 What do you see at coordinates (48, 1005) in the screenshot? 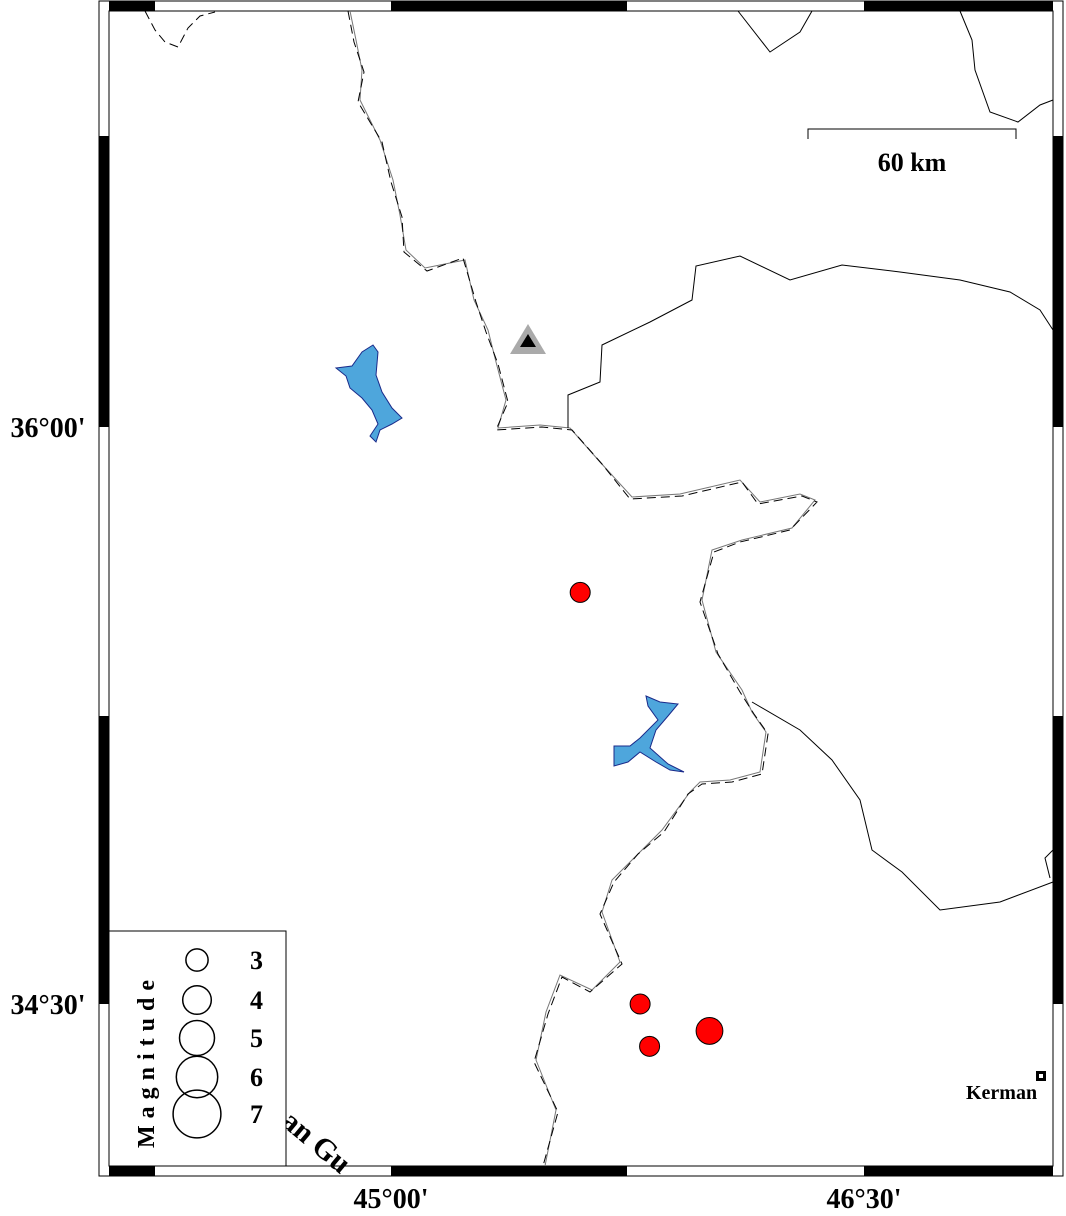
I see `lat-label-34-30: 34°30'` at bounding box center [48, 1005].